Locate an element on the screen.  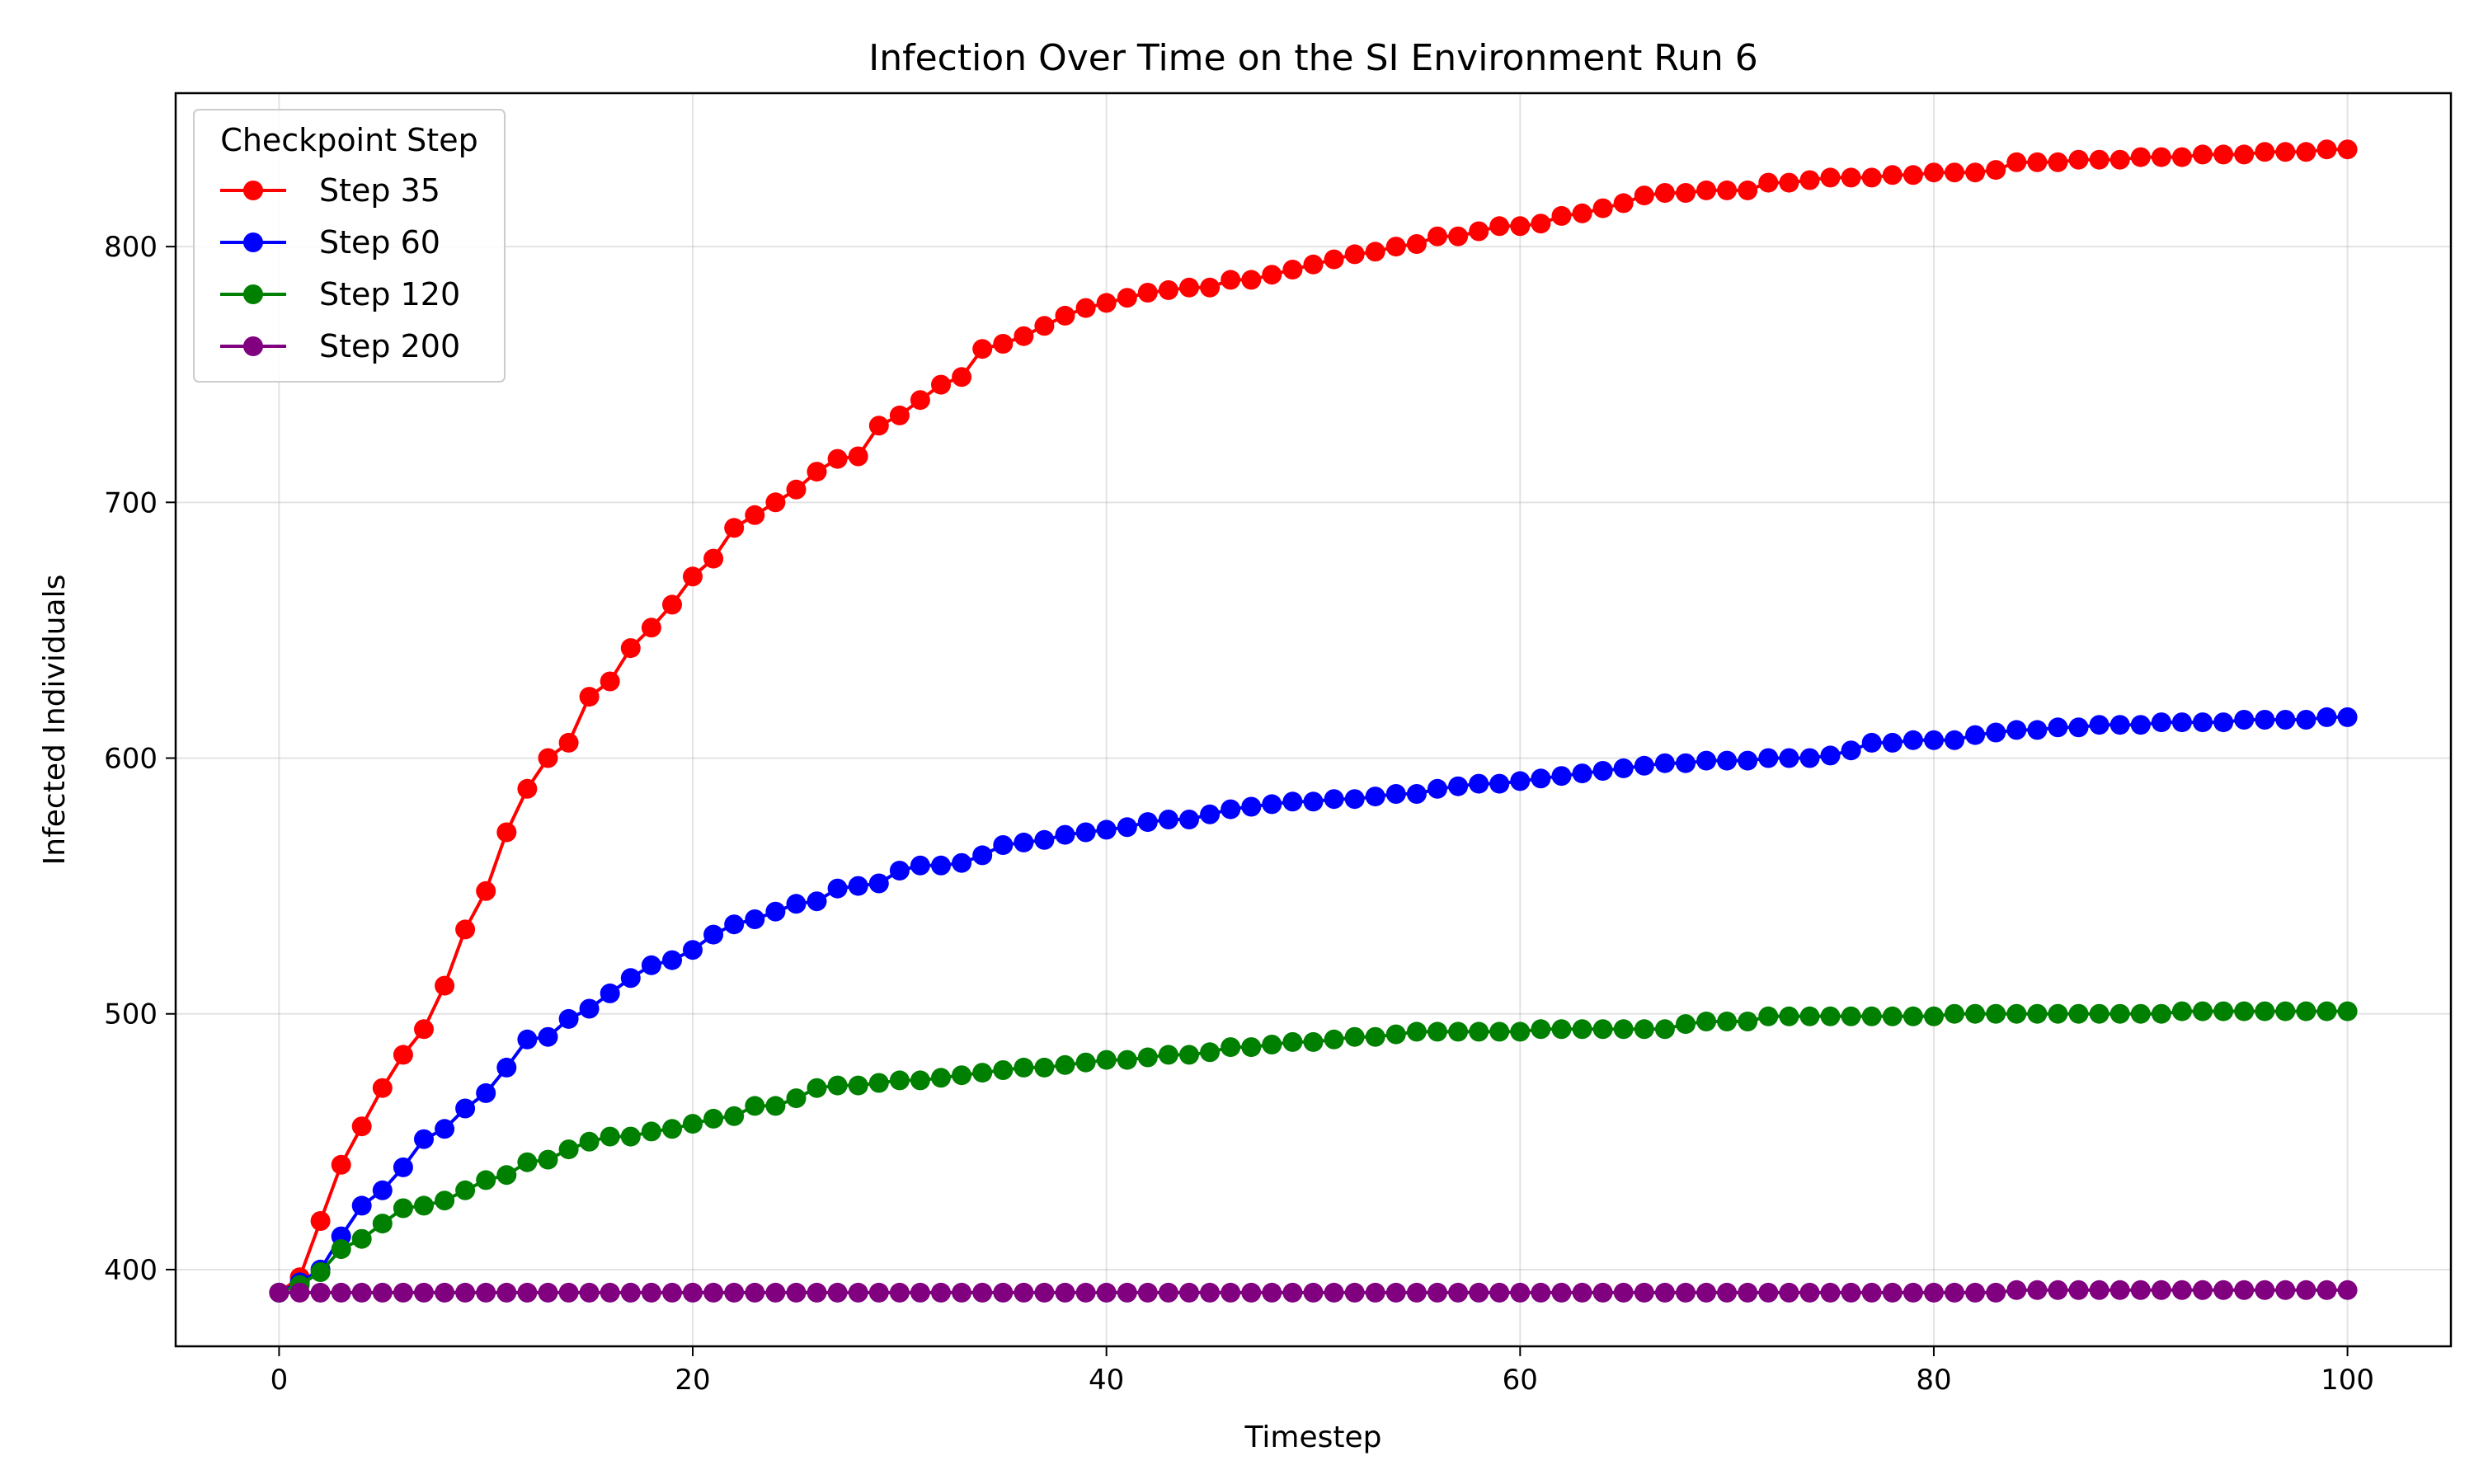
legend-label: Step 200 is located at coordinates (389, 346).